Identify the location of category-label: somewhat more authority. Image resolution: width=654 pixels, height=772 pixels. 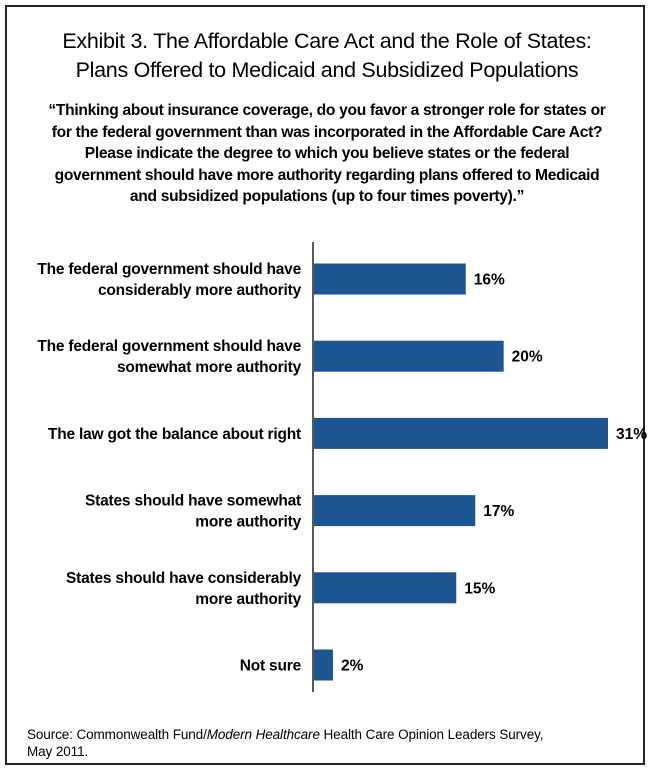
(209, 367).